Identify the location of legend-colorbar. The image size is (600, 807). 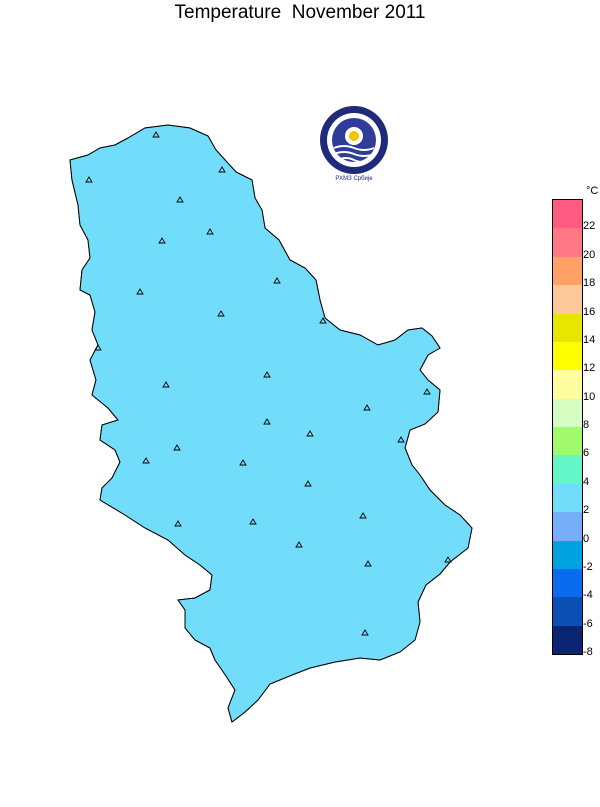
(567, 427).